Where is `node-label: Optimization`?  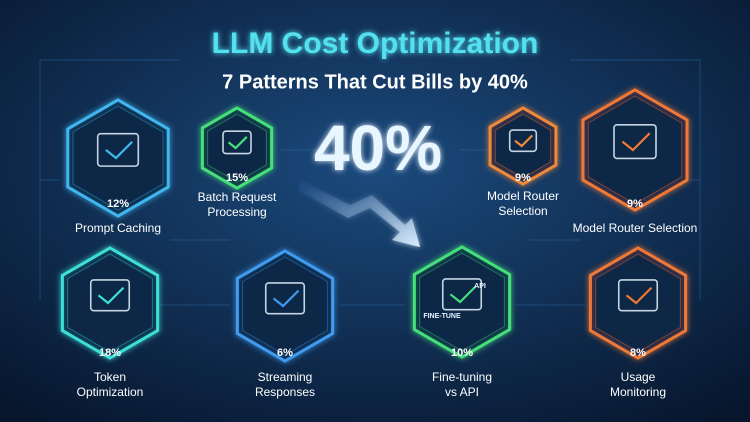 node-label: Optimization is located at coordinates (110, 392).